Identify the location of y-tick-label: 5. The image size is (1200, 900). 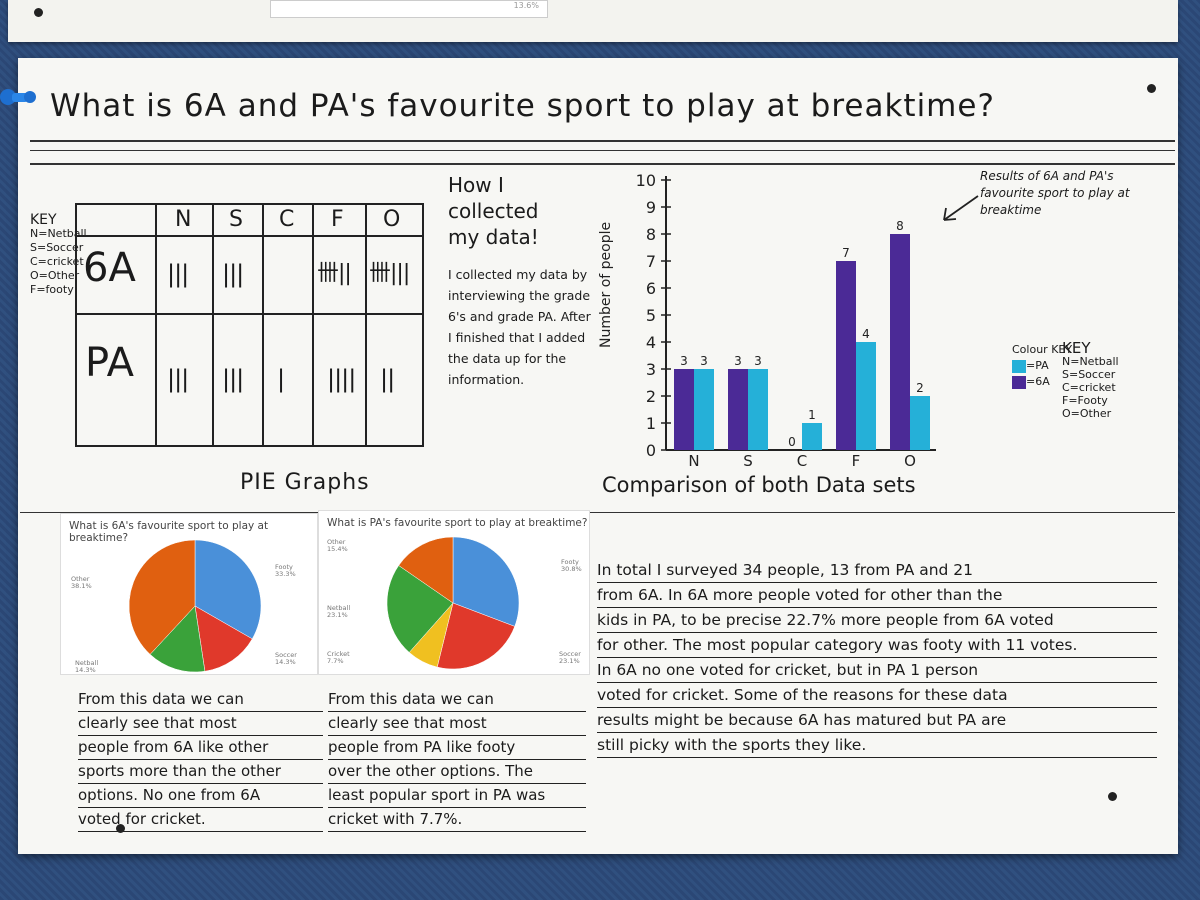
(651, 315).